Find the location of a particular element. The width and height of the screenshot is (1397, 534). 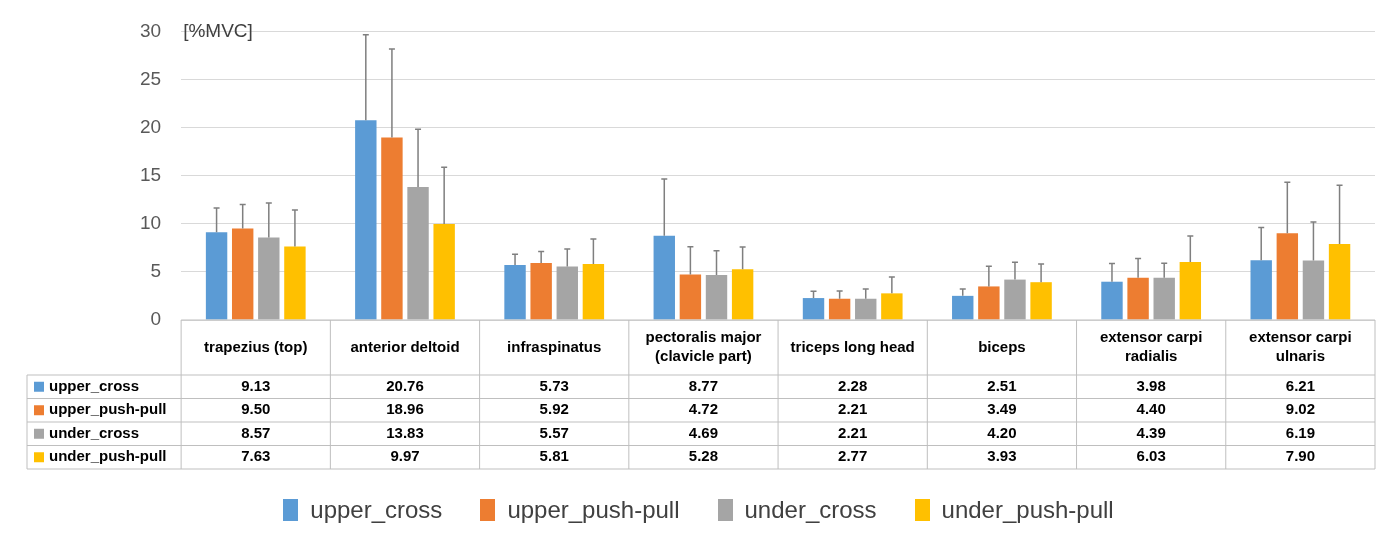

text: under_push-pull is located at coordinates (1027, 509).